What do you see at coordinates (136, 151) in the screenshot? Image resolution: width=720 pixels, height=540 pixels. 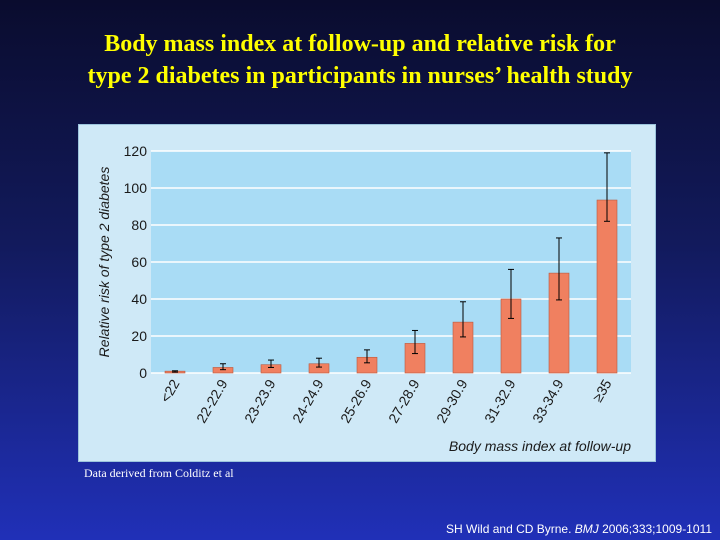 I see `y-tick-label: 120` at bounding box center [136, 151].